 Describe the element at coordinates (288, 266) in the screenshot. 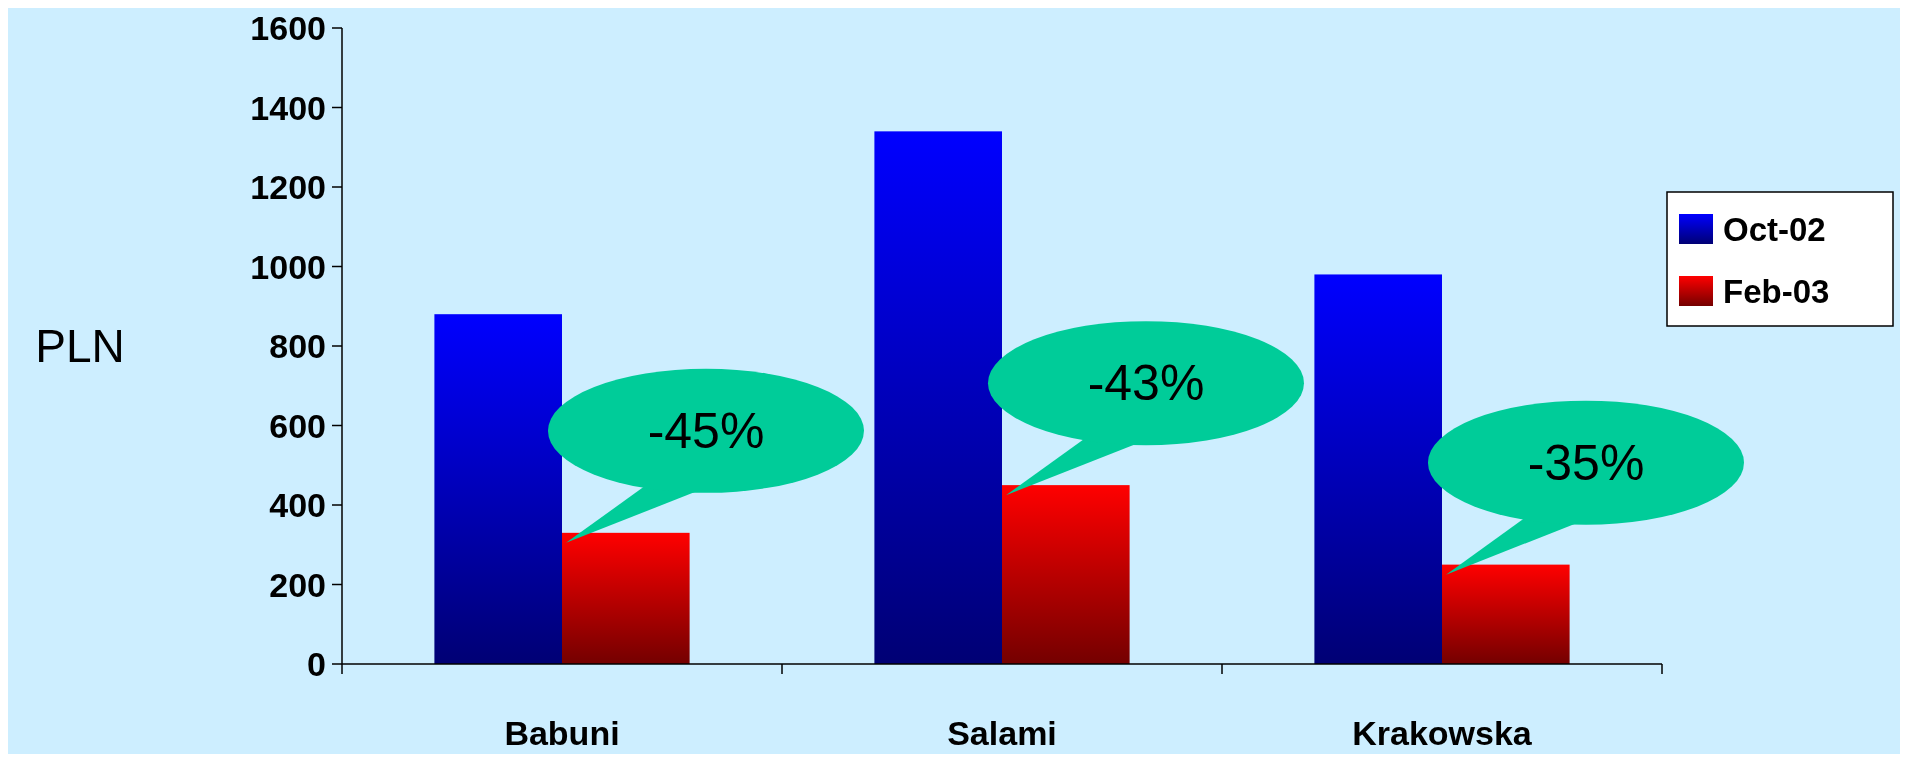

I see `y-tick-label: 1000` at that location.